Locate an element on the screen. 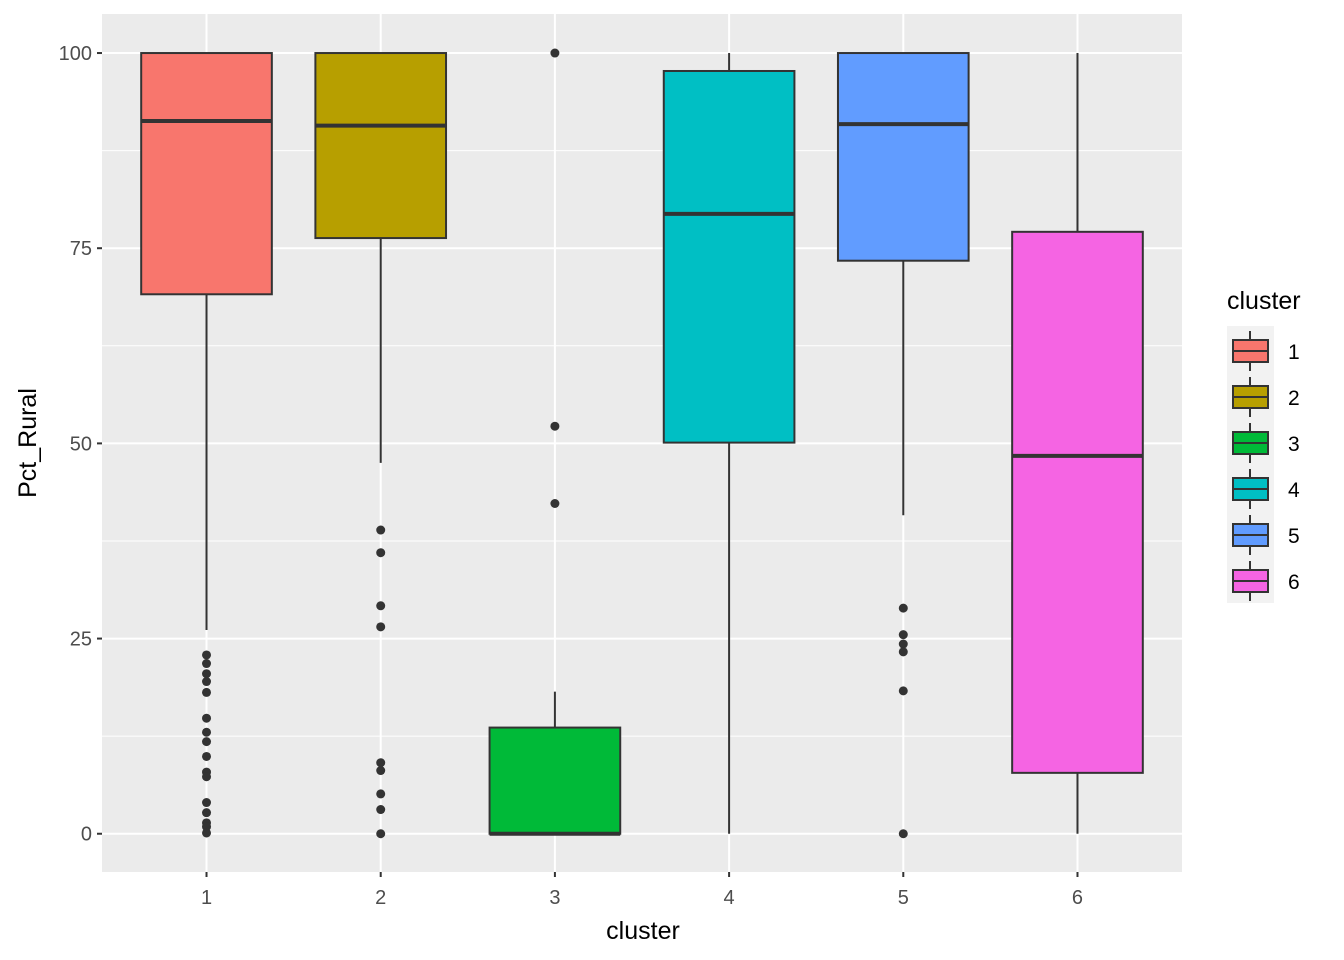 The image size is (1344, 960). x-tick-label: 5 is located at coordinates (903, 898).